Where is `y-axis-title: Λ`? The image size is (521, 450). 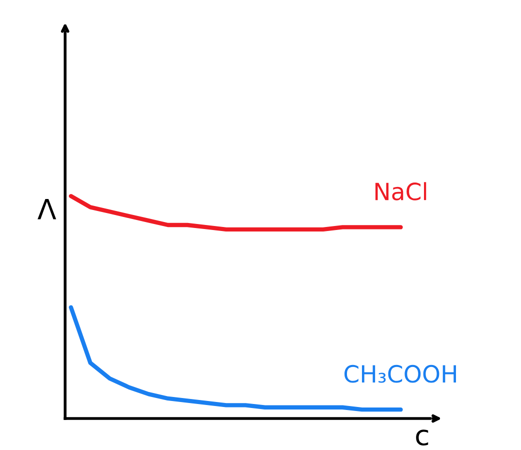
y-axis-title: Λ is located at coordinates (47, 209).